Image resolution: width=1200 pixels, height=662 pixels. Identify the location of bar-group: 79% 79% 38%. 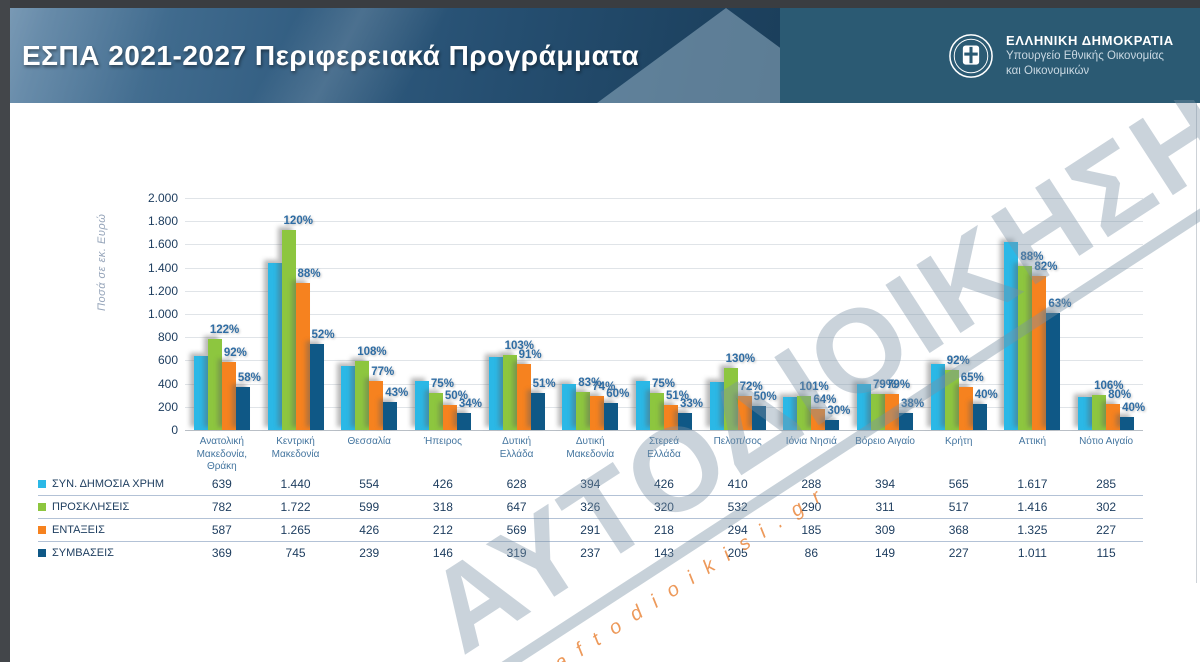
(886, 314).